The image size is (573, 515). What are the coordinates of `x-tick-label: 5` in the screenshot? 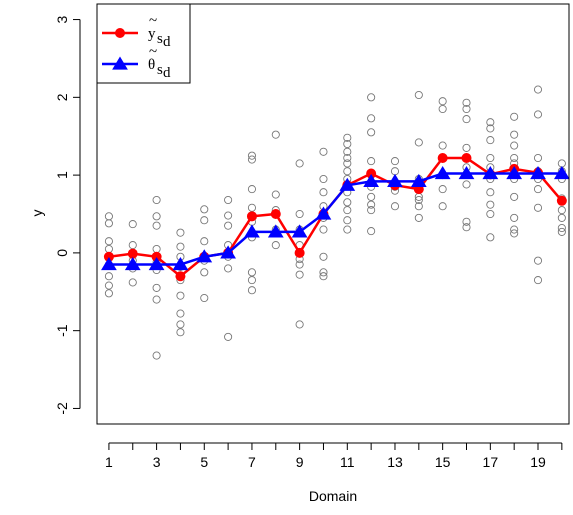 It's located at (204, 462).